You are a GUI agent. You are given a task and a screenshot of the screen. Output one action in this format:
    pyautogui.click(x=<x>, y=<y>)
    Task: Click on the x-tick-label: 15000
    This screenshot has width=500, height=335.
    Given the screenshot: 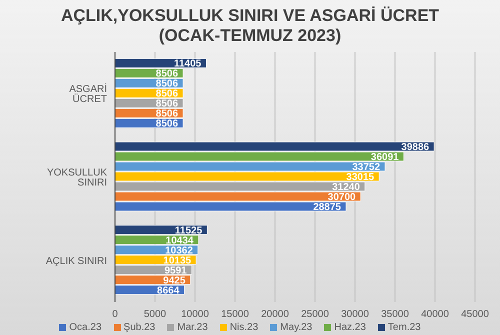 What is the action you would take?
    pyautogui.click(x=235, y=314)
    